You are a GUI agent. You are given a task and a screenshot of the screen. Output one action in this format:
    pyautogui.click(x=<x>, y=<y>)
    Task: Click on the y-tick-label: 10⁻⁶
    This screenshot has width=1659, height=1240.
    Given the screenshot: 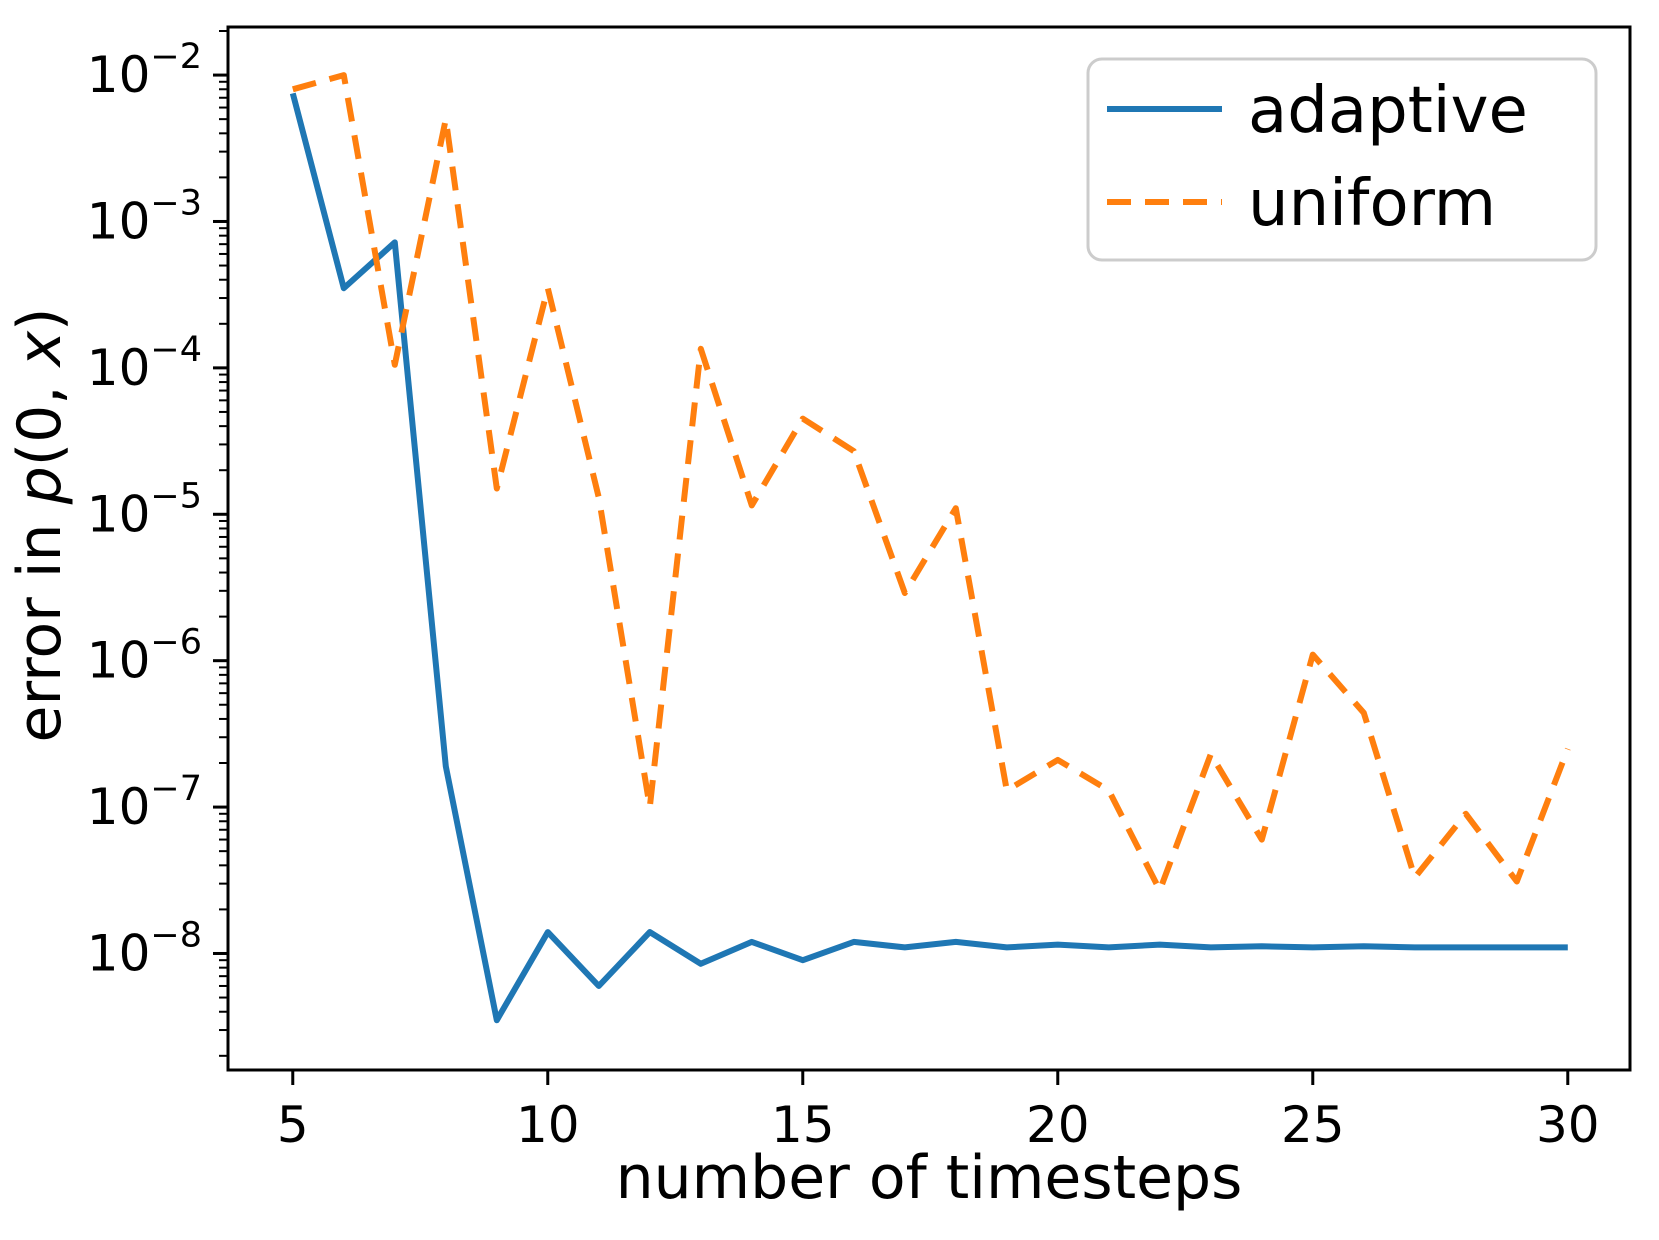 What is the action you would take?
    pyautogui.click(x=144, y=656)
    